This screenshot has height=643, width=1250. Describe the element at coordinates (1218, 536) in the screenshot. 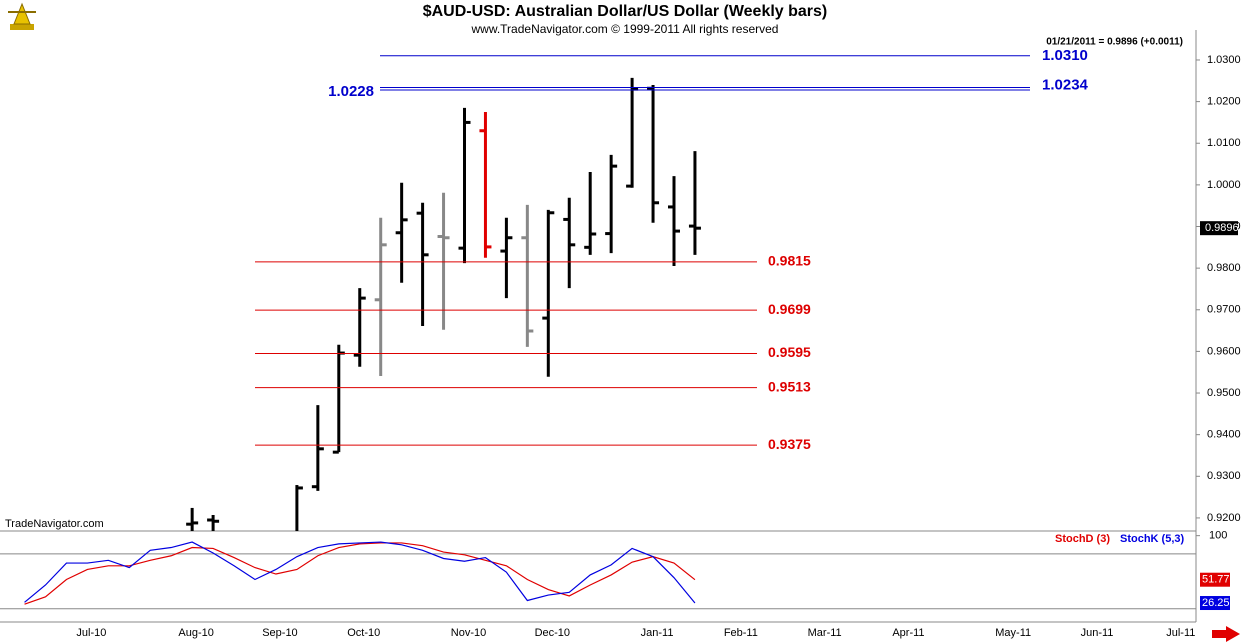

I see `y-tick-label: 100` at that location.